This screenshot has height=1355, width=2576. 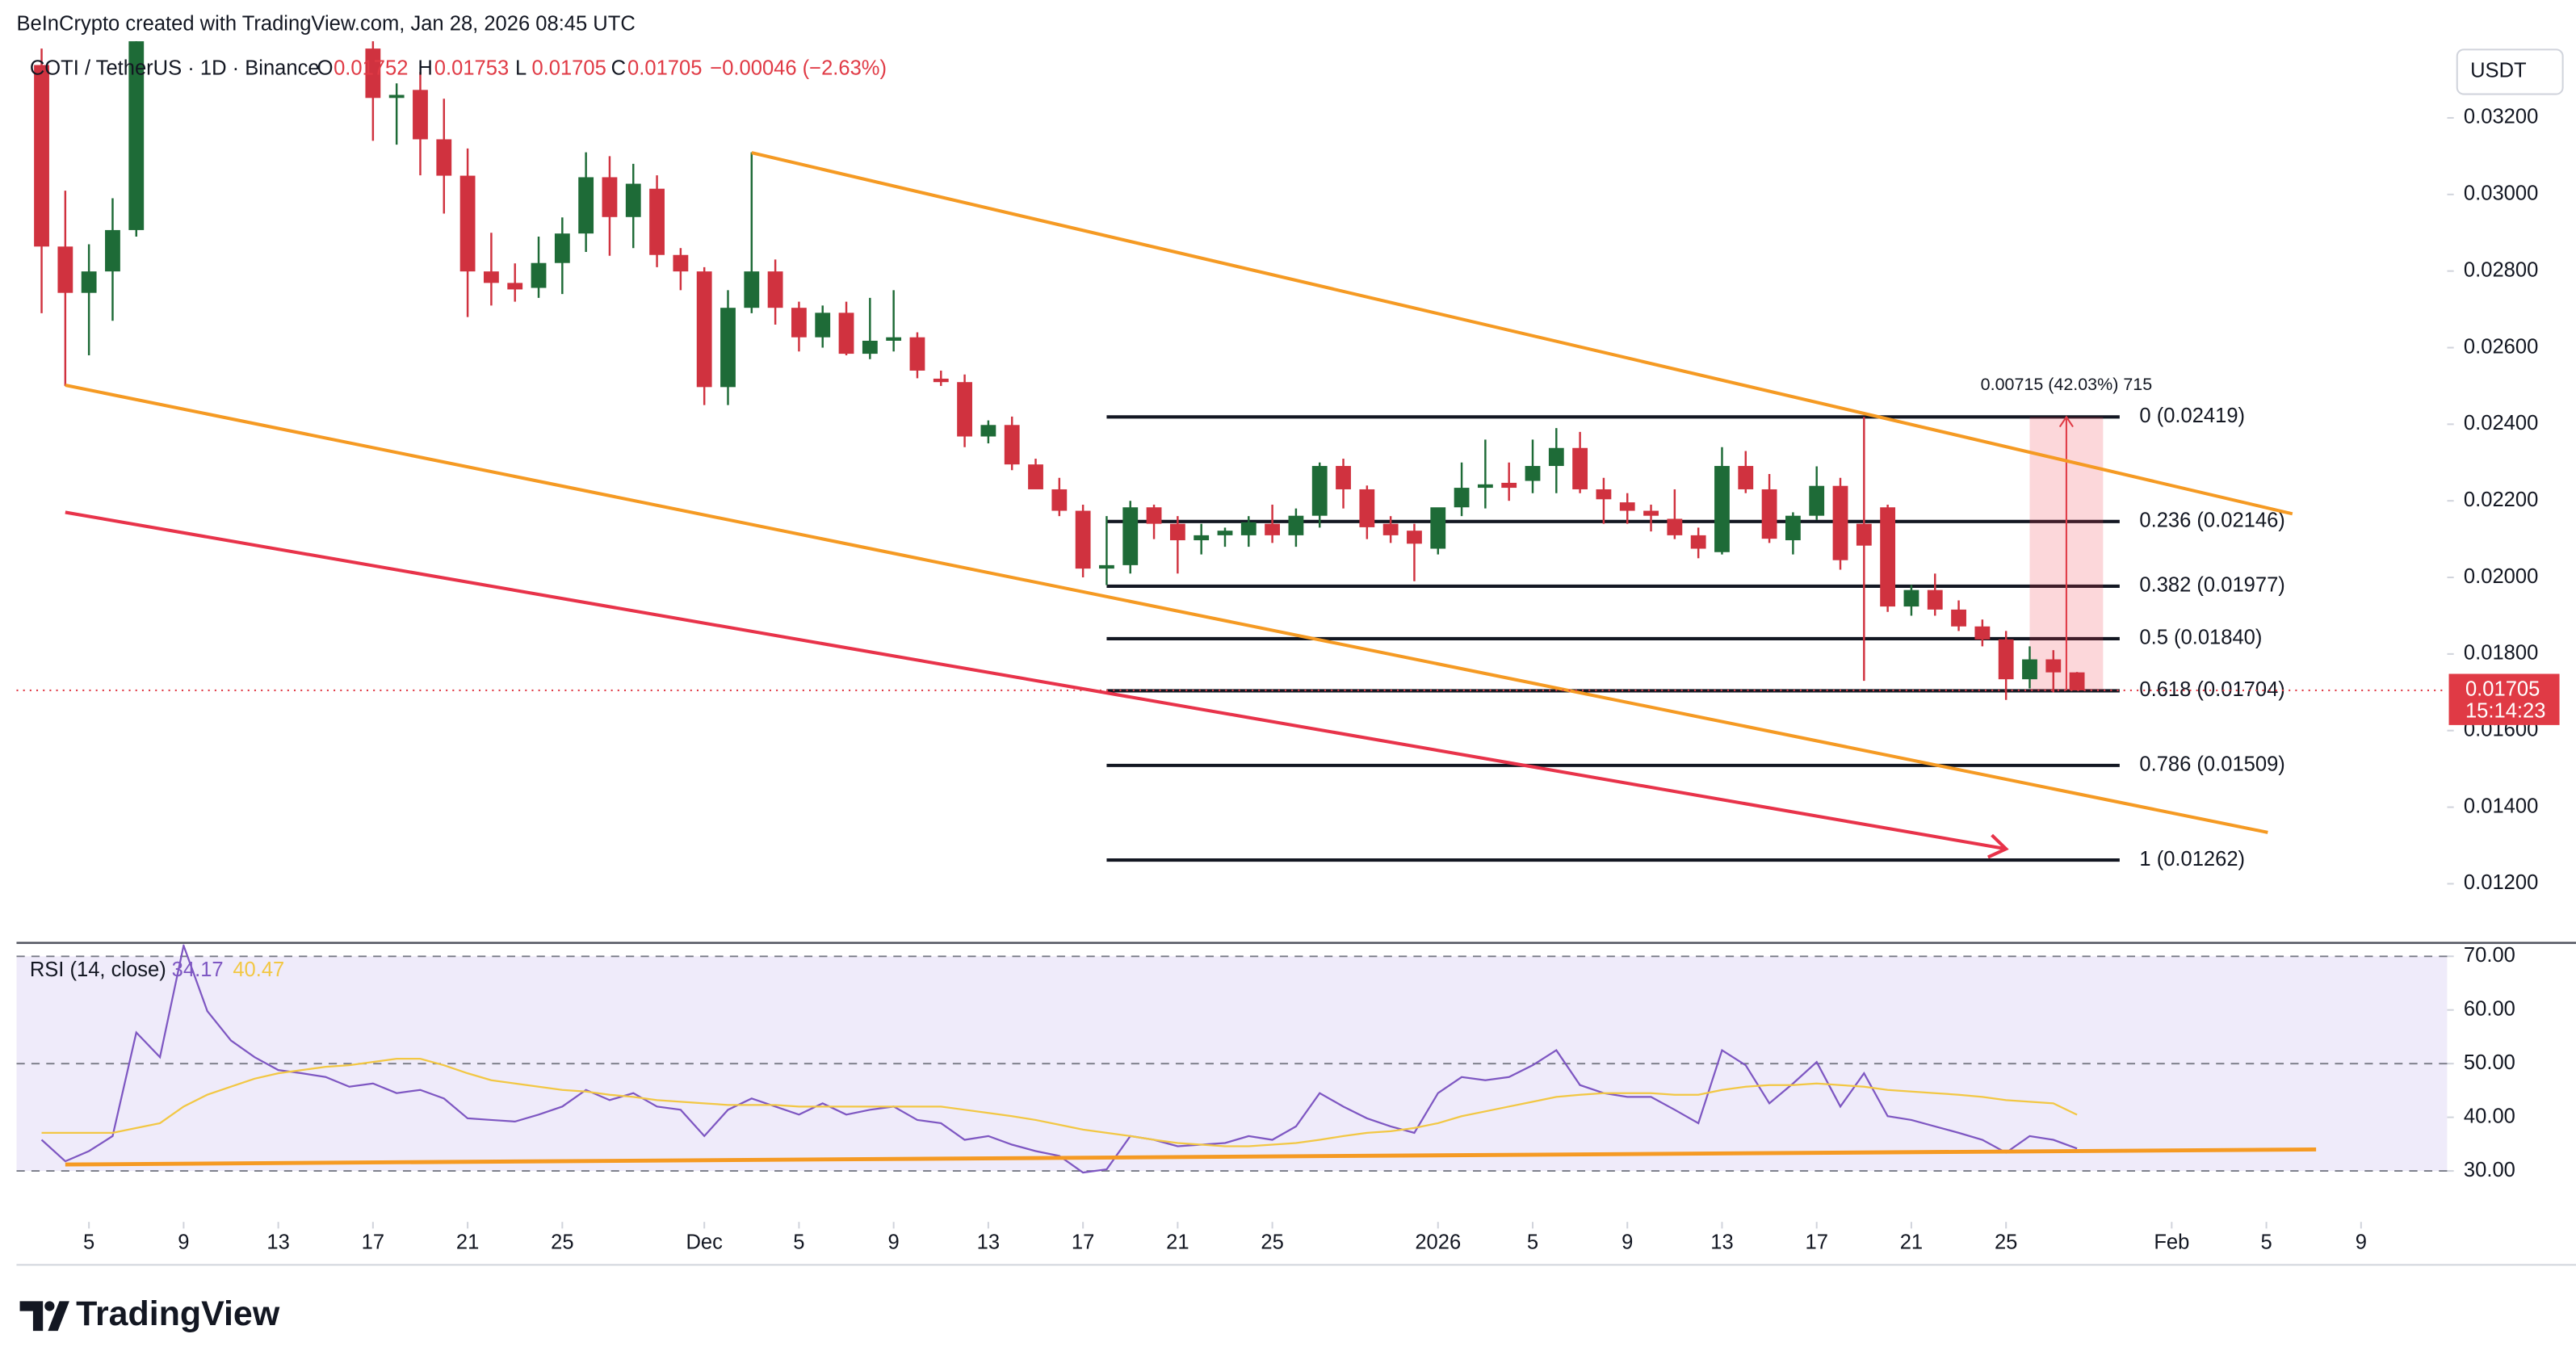 I want to click on ohlc-key: H, so click(x=425, y=69).